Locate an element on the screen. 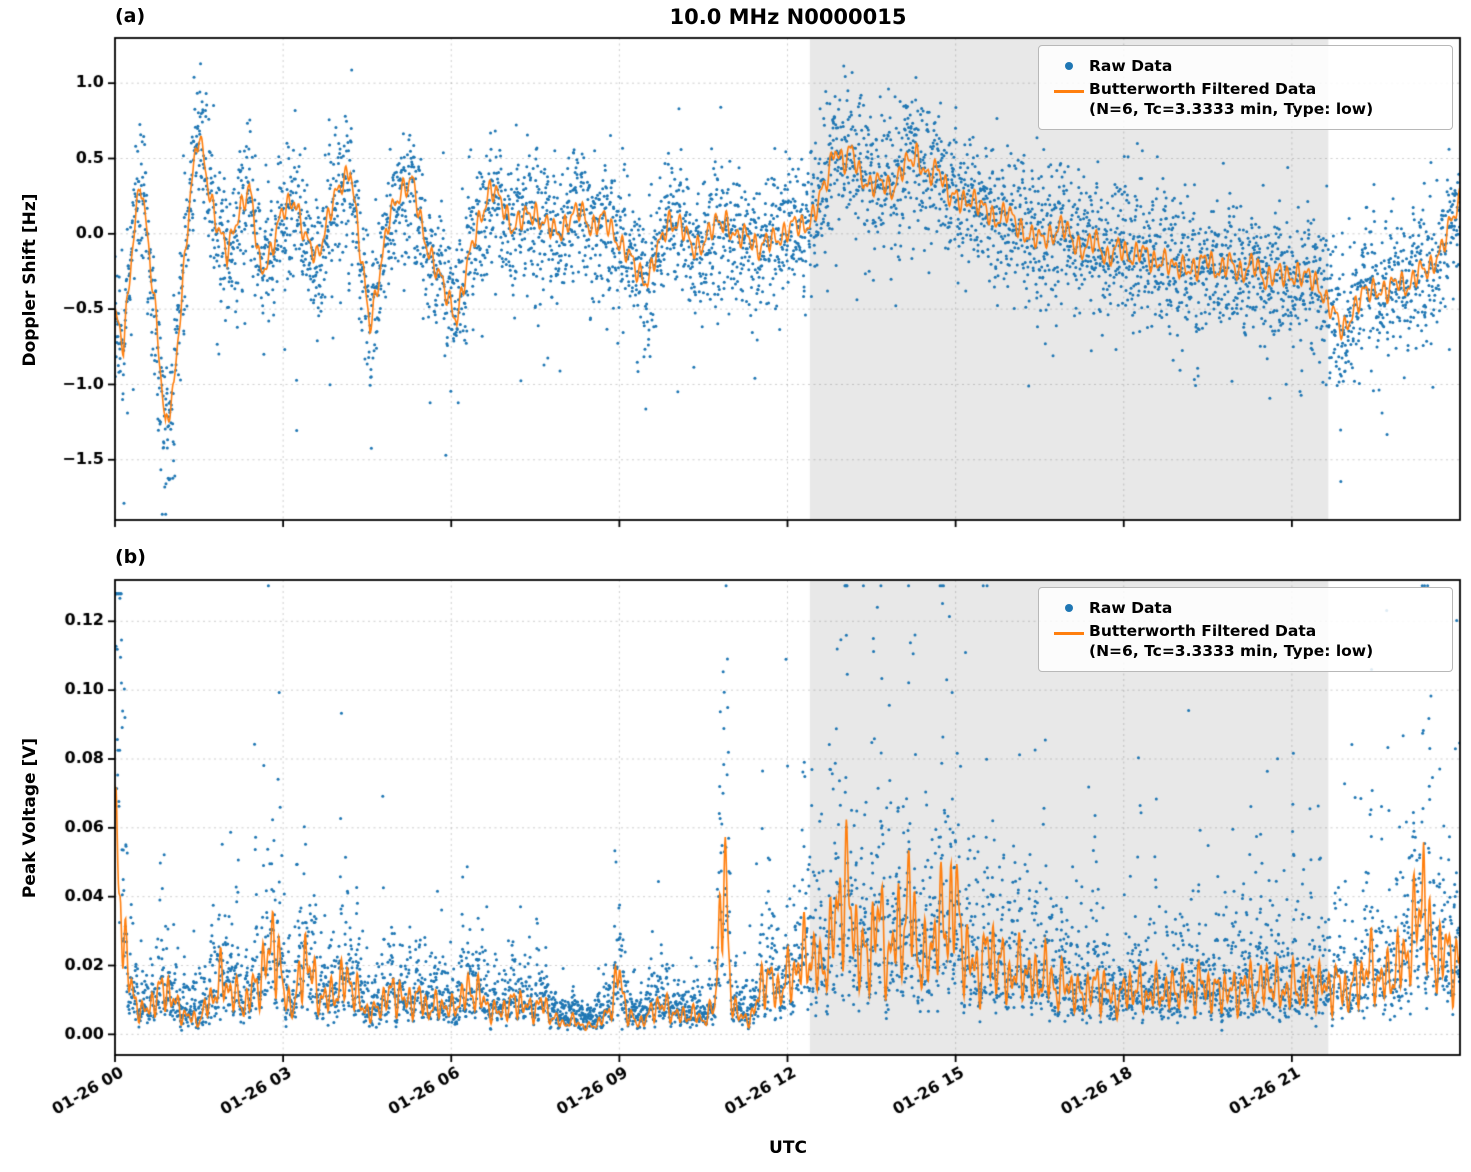  panel-a-label: (a) is located at coordinates (130, 16).